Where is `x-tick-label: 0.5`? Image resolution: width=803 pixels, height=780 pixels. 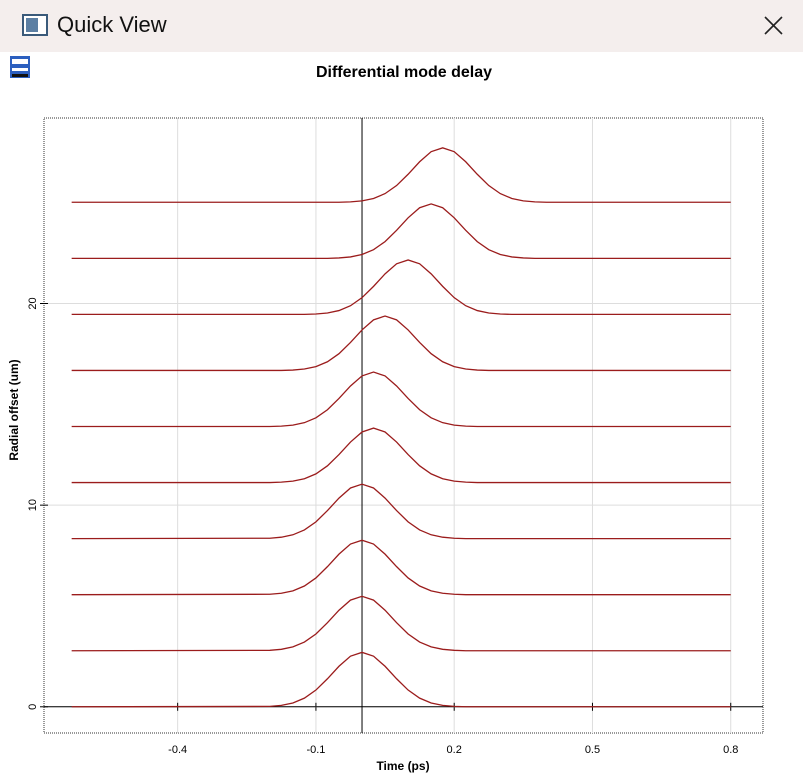
x-tick-label: 0.5 is located at coordinates (592, 750).